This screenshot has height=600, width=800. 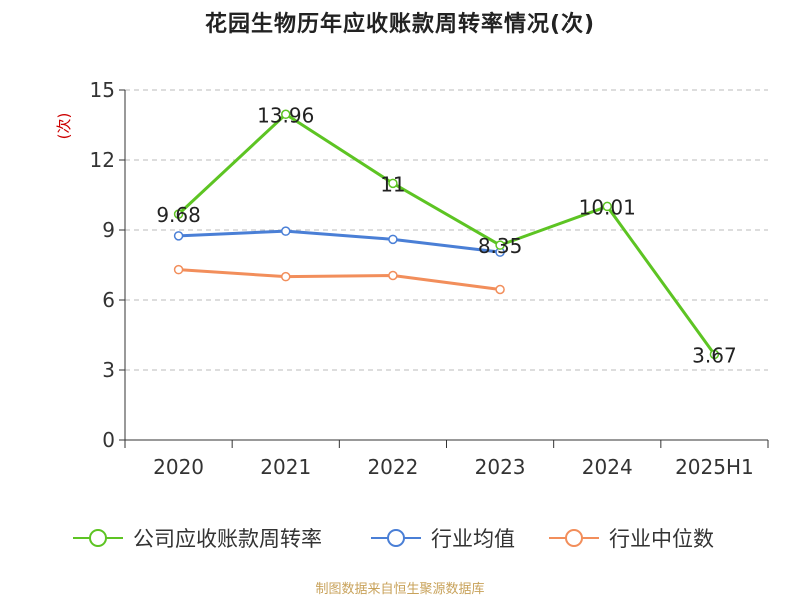 I want to click on y-tick-label: 6, so click(x=108, y=300).